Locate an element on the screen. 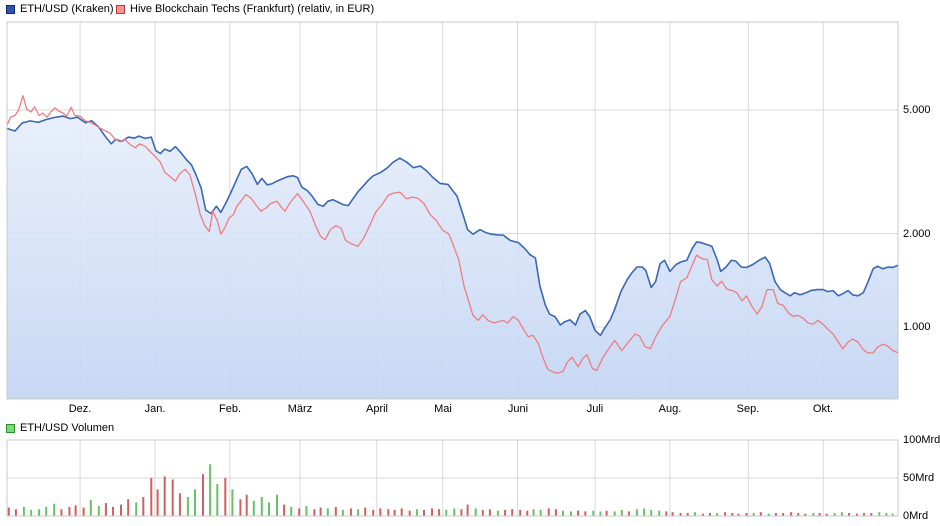 The image size is (940, 526). volume-y-tick-label: 50Mrd is located at coordinates (919, 478).